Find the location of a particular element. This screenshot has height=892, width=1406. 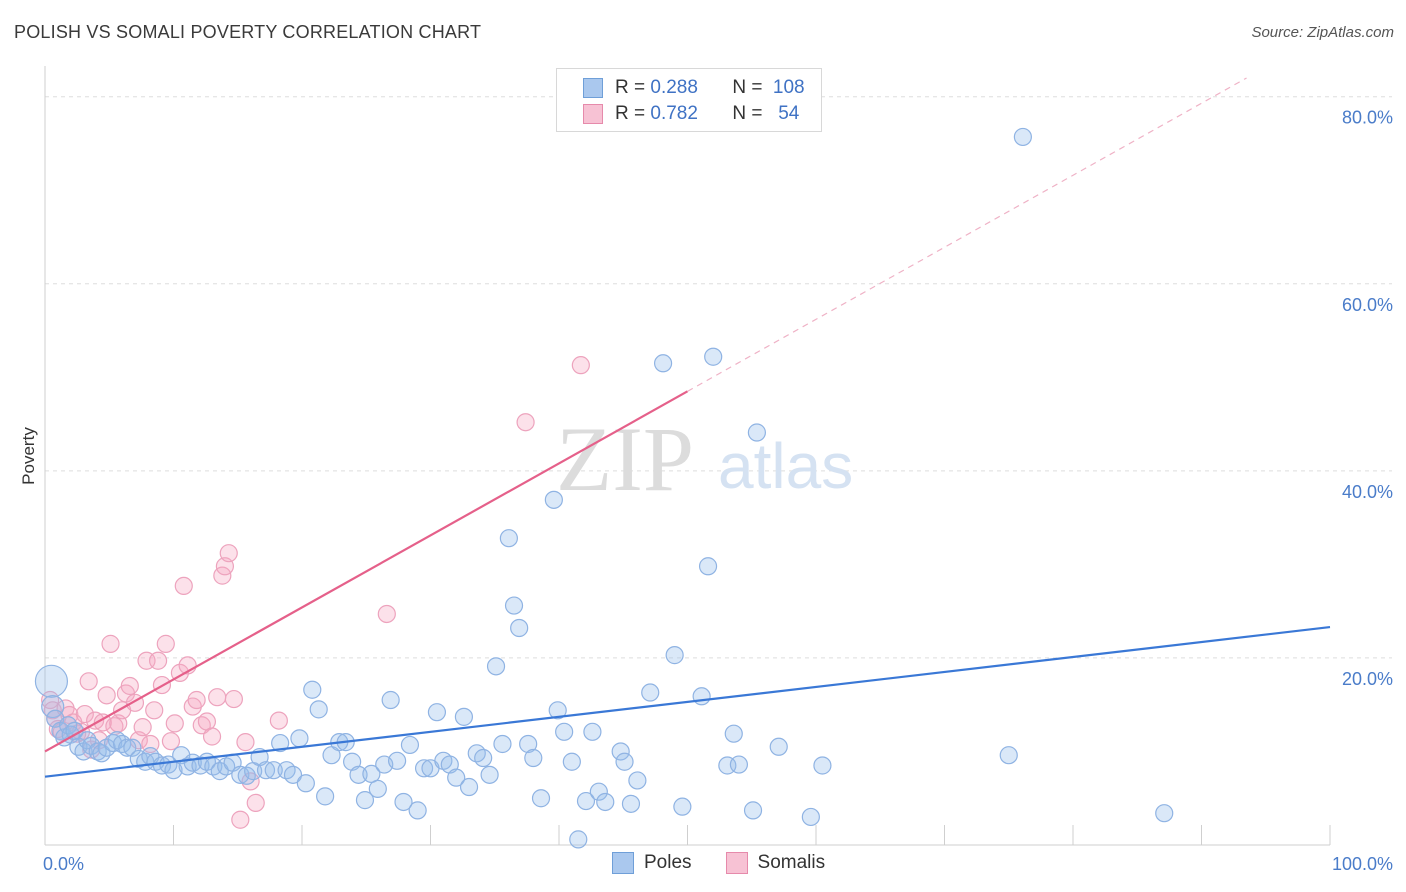

watermark-zip: ZIP is located at coordinates (625, 459).